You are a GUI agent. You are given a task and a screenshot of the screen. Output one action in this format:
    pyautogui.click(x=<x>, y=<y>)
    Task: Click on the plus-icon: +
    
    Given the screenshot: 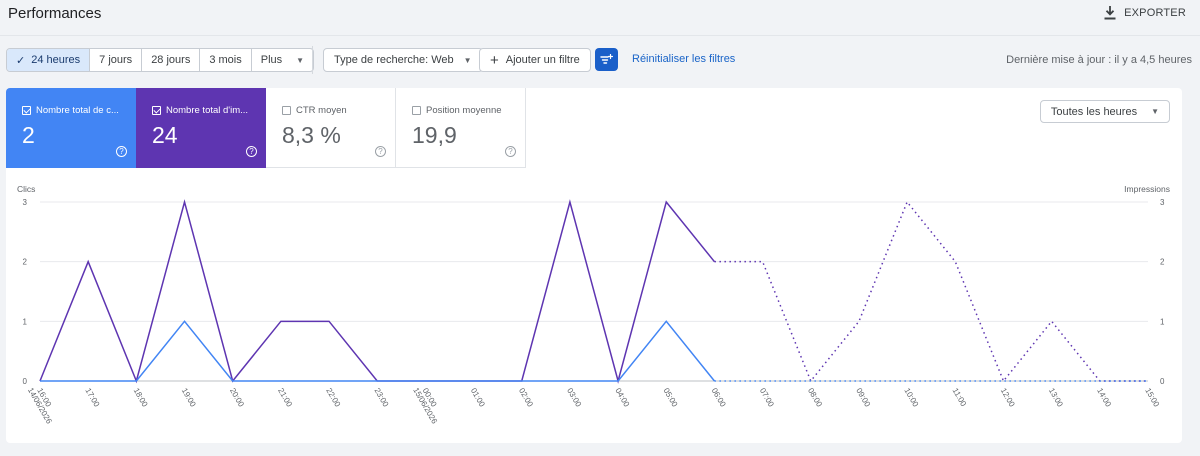 What is the action you would take?
    pyautogui.click(x=494, y=60)
    